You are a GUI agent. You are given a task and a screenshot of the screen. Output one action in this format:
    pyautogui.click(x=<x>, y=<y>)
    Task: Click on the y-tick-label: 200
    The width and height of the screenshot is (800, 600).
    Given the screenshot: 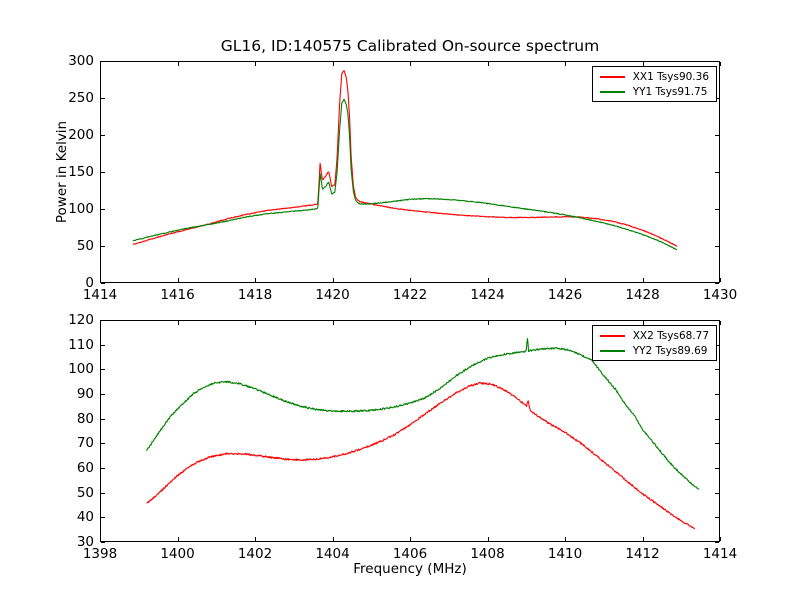 What is the action you would take?
    pyautogui.click(x=81, y=135)
    